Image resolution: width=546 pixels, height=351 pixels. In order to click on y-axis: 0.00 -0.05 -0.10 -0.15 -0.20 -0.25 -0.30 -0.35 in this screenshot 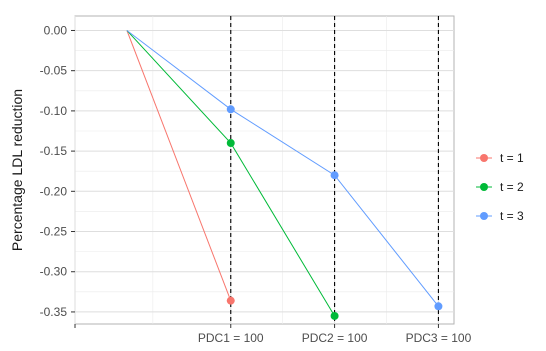, I will do `click(57, 171)`.